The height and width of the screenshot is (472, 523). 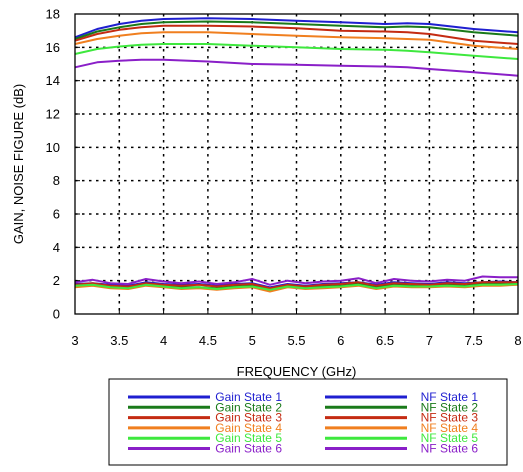 What do you see at coordinates (56, 214) in the screenshot?
I see `y-tick-label: 6` at bounding box center [56, 214].